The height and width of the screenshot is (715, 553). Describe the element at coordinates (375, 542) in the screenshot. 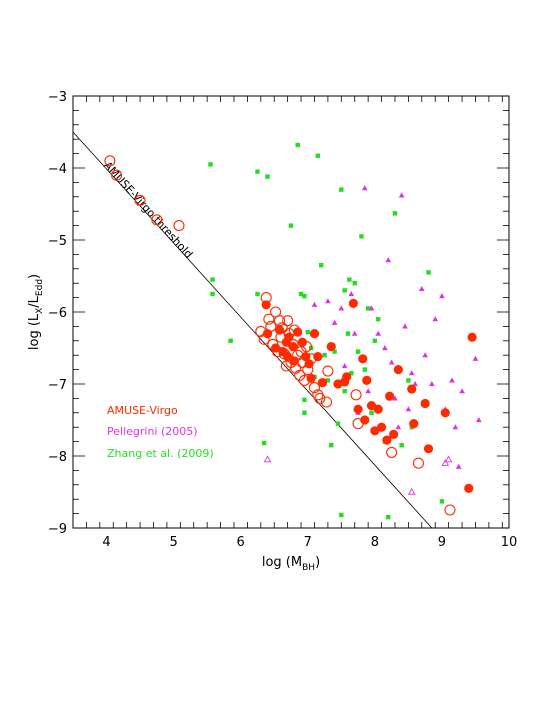

I see `x-tick-label: 8` at that location.